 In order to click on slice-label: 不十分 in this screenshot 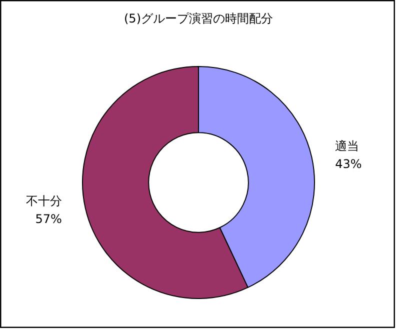, I will do `click(44, 201)`.